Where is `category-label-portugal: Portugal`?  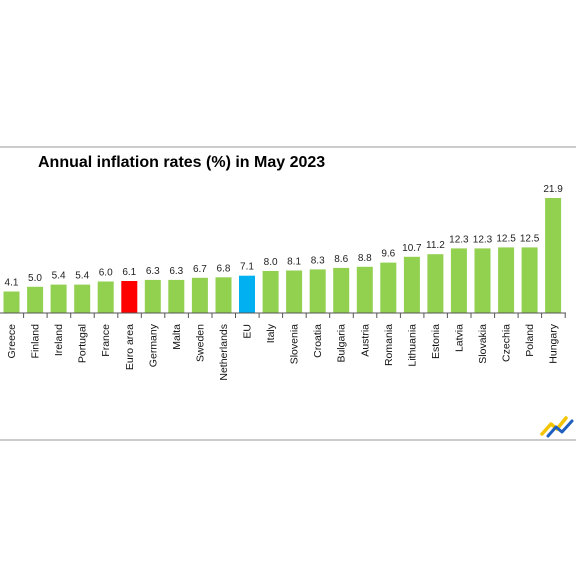 category-label-portugal: Portugal is located at coordinates (83, 343).